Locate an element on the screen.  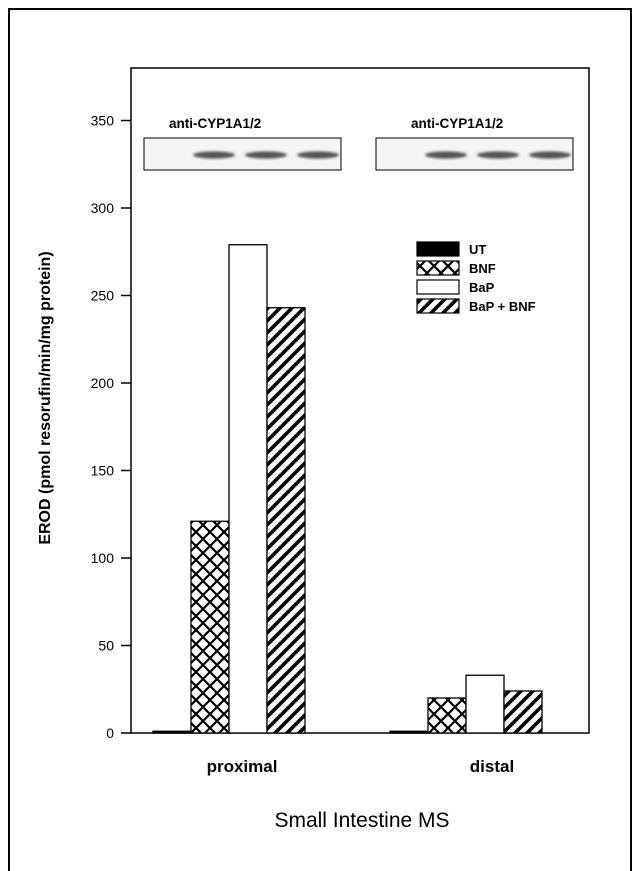
legend-label: BaP + BNF is located at coordinates (502, 306).